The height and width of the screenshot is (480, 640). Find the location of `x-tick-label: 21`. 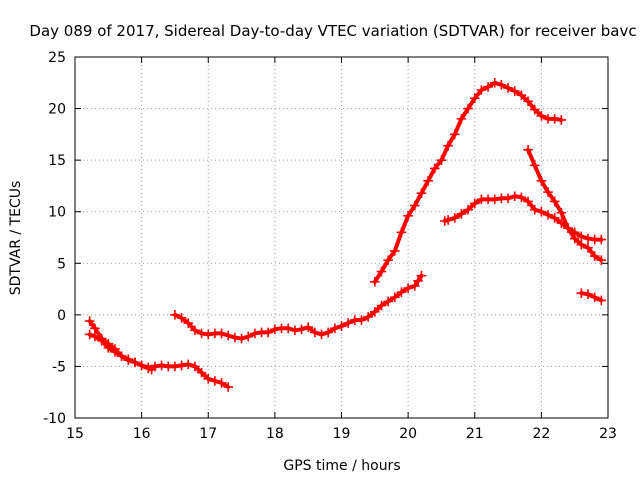

x-tick-label: 21 is located at coordinates (475, 434).